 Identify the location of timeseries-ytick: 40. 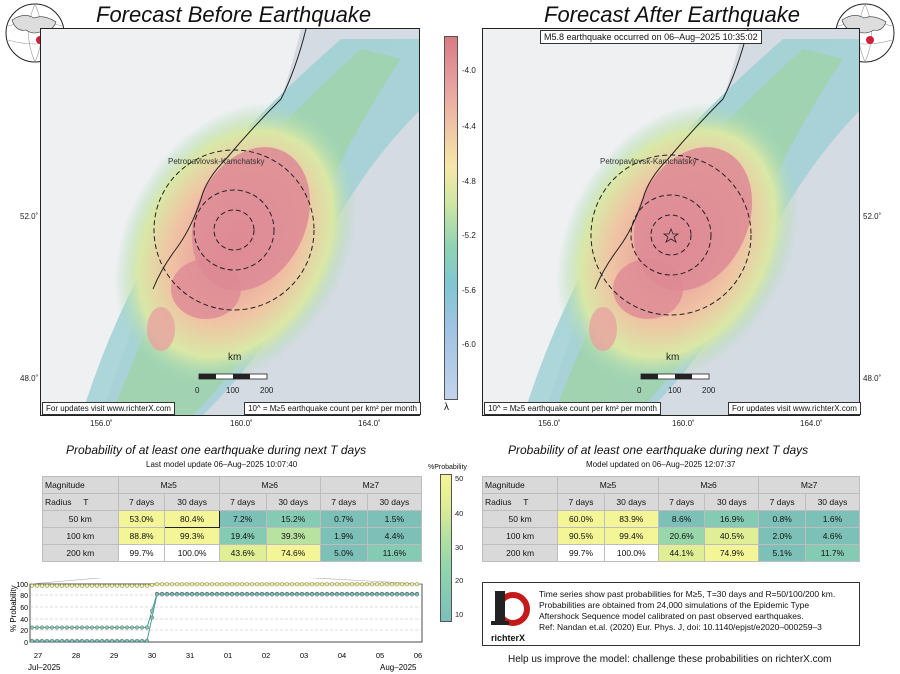
(24, 620).